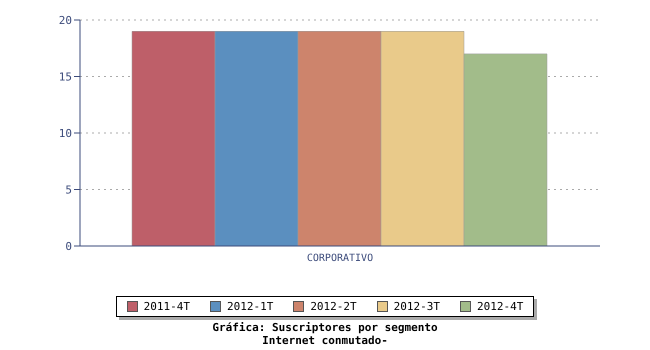 The image size is (650, 350). What do you see at coordinates (340, 258) in the screenshot?
I see `x-tick-label: CORPORATIVO` at bounding box center [340, 258].